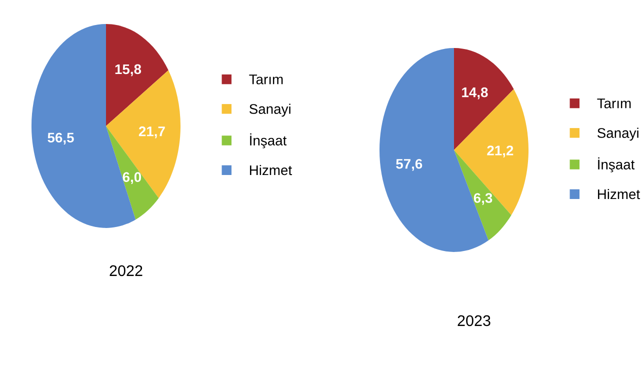 The image size is (641, 380). What do you see at coordinates (474, 320) in the screenshot?
I see `text: 2023` at bounding box center [474, 320].